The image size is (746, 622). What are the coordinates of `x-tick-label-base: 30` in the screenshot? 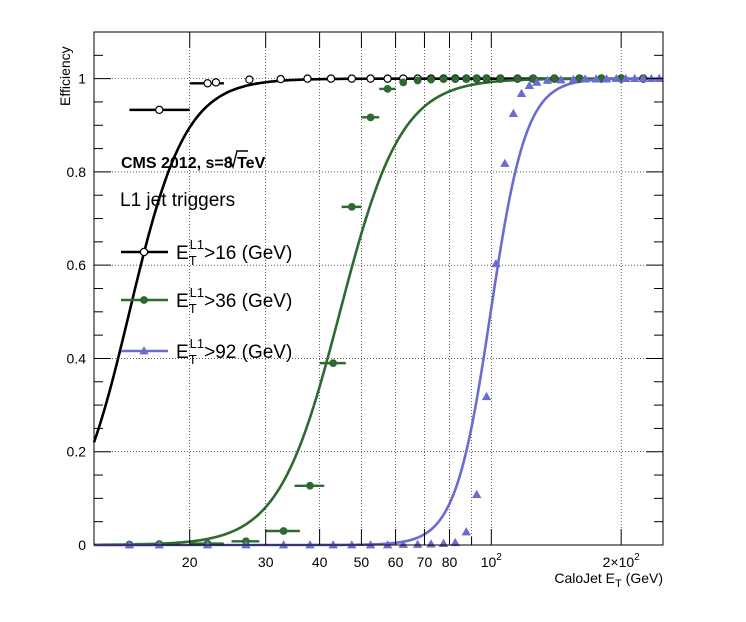 It's located at (266, 562).